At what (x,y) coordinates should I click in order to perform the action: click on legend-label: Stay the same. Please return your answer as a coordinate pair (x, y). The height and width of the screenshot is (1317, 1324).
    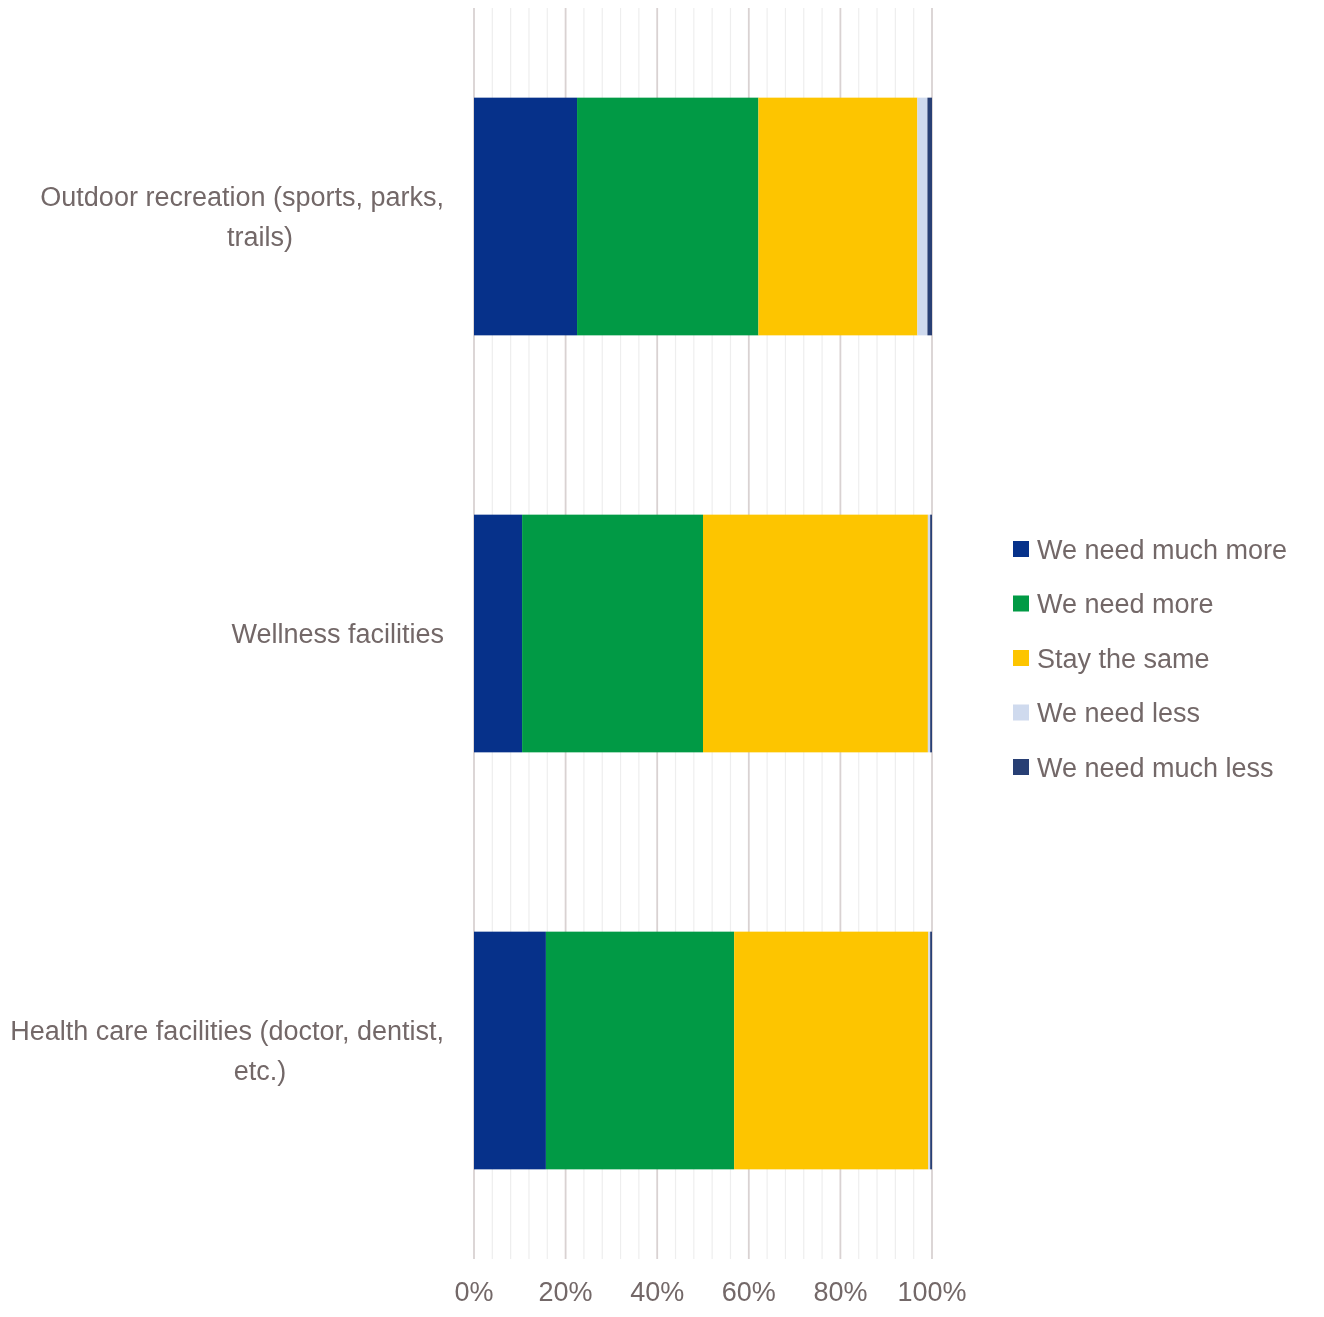
    Looking at the image, I should click on (1123, 658).